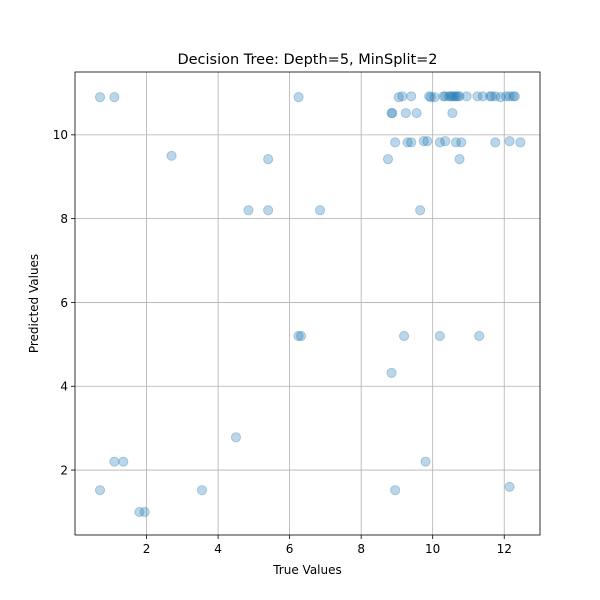 The height and width of the screenshot is (600, 600). I want to click on y-axis-label: Predicted Values, so click(34, 303).